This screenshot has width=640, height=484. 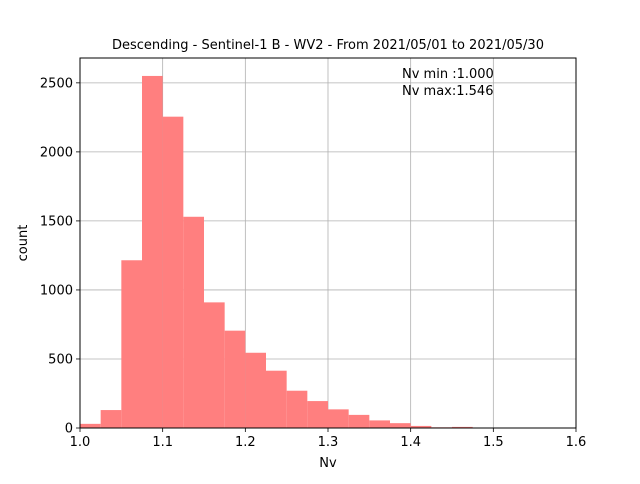 I want to click on y-axis-label: count, so click(x=23, y=243).